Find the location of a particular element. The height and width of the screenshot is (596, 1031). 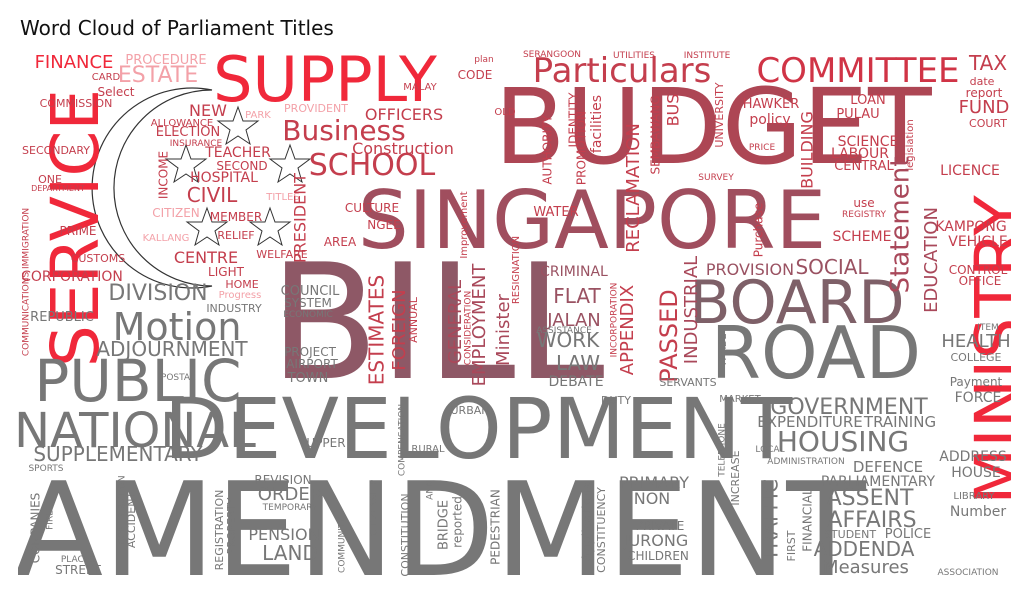

cloud-word: LICENCE is located at coordinates (970, 171).